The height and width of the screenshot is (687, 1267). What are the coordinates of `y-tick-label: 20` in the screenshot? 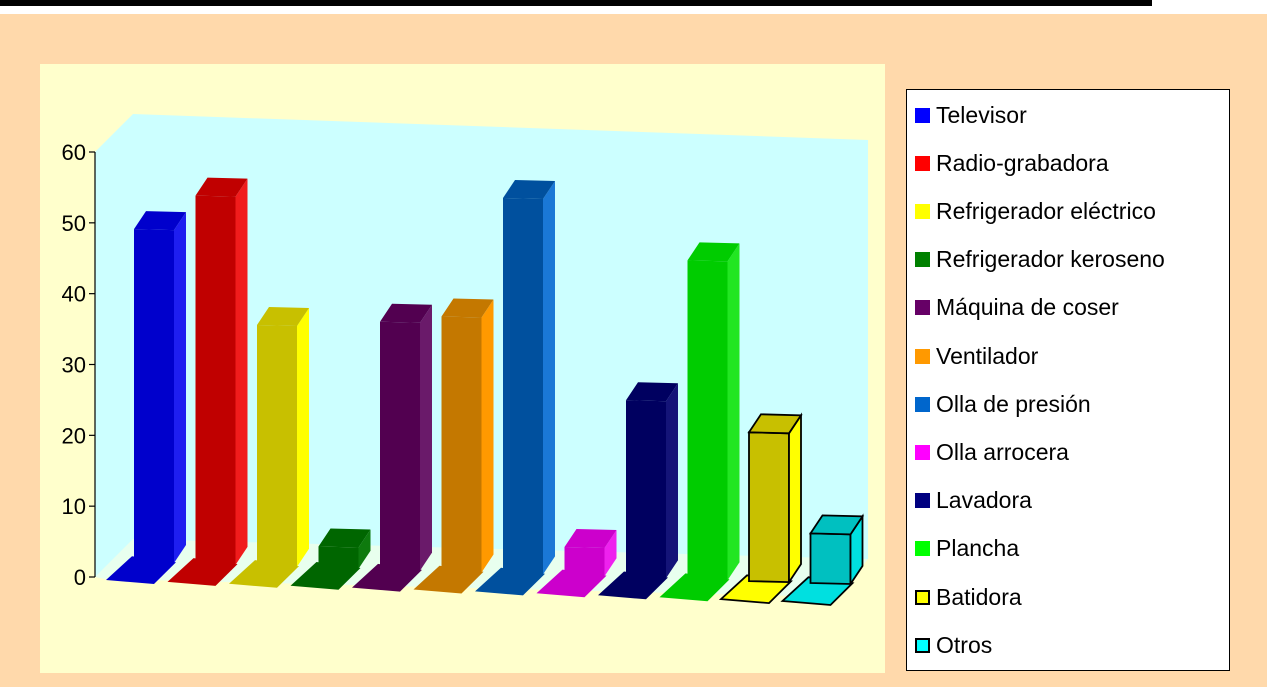 It's located at (74, 435).